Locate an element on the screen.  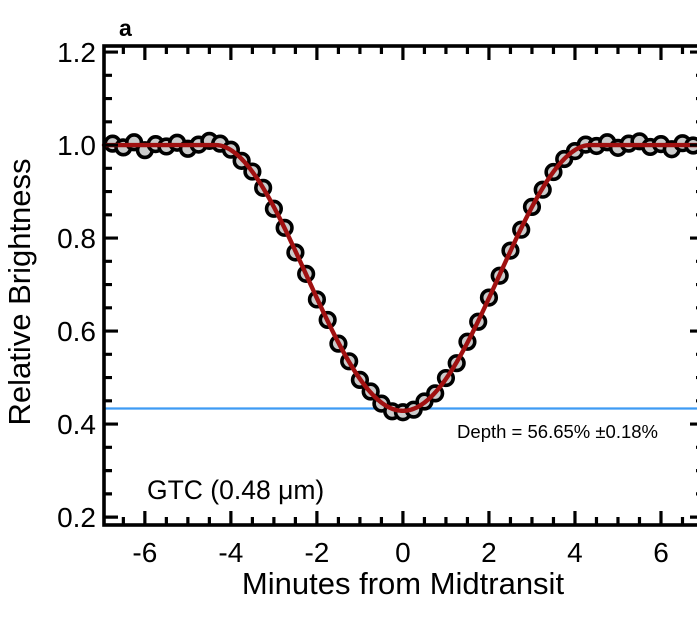
y-tick-labels: 0.2 0.4 0.6 0.8 1.0 1.2 is located at coordinates (76, 285).